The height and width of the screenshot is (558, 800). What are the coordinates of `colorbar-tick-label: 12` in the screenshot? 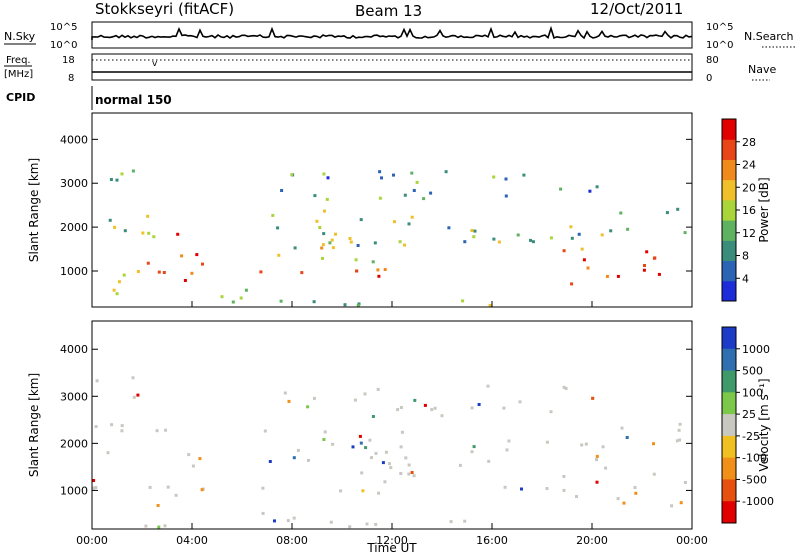 It's located at (749, 233).